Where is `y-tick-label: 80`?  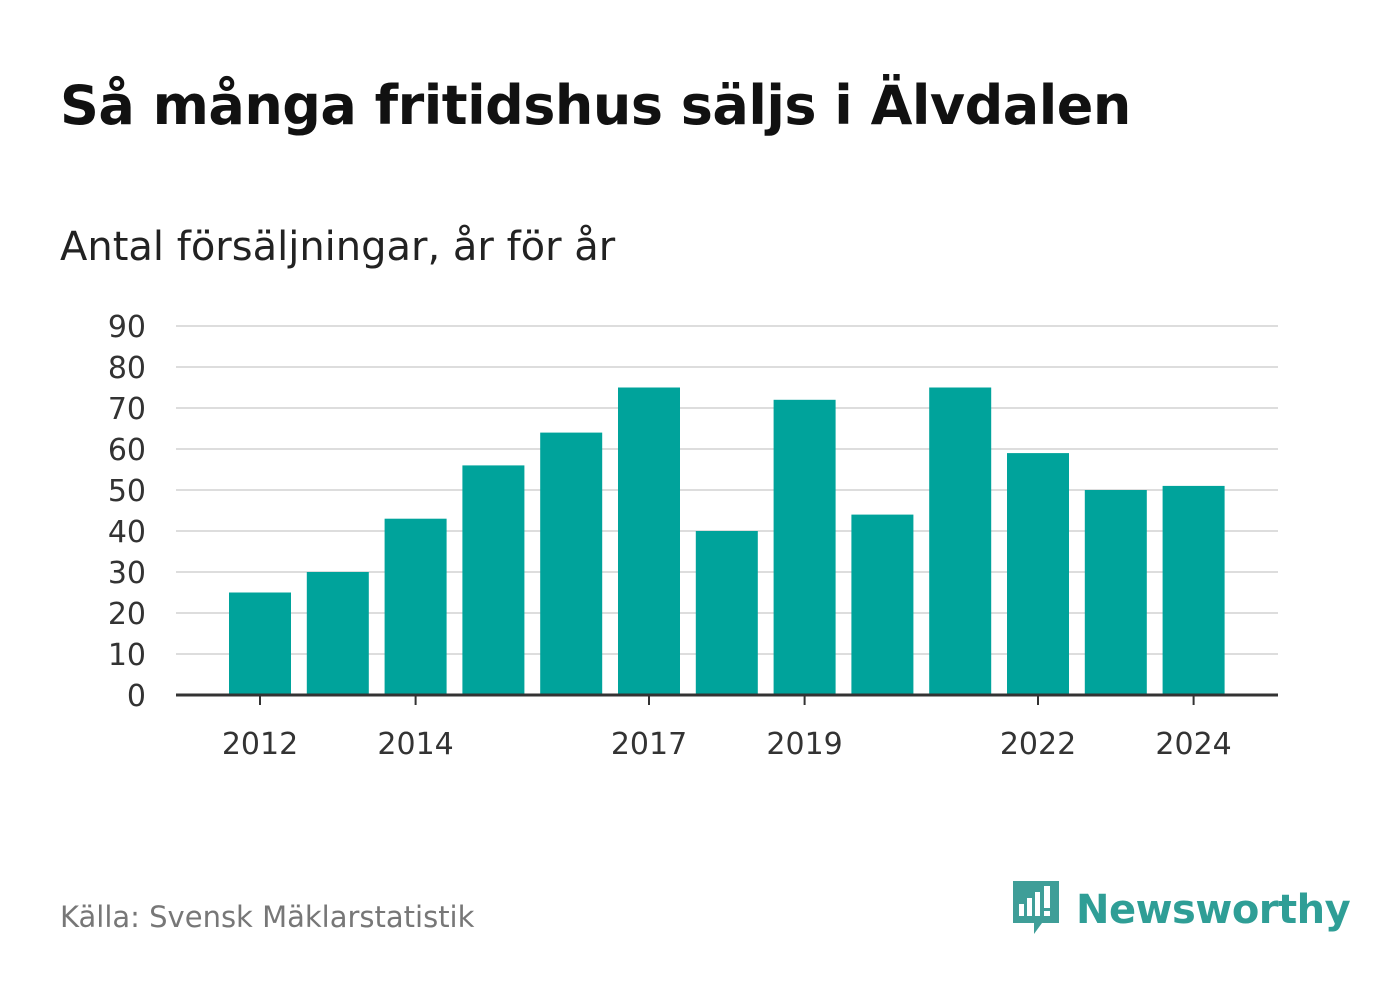 y-tick-label: 80 is located at coordinates (127, 368).